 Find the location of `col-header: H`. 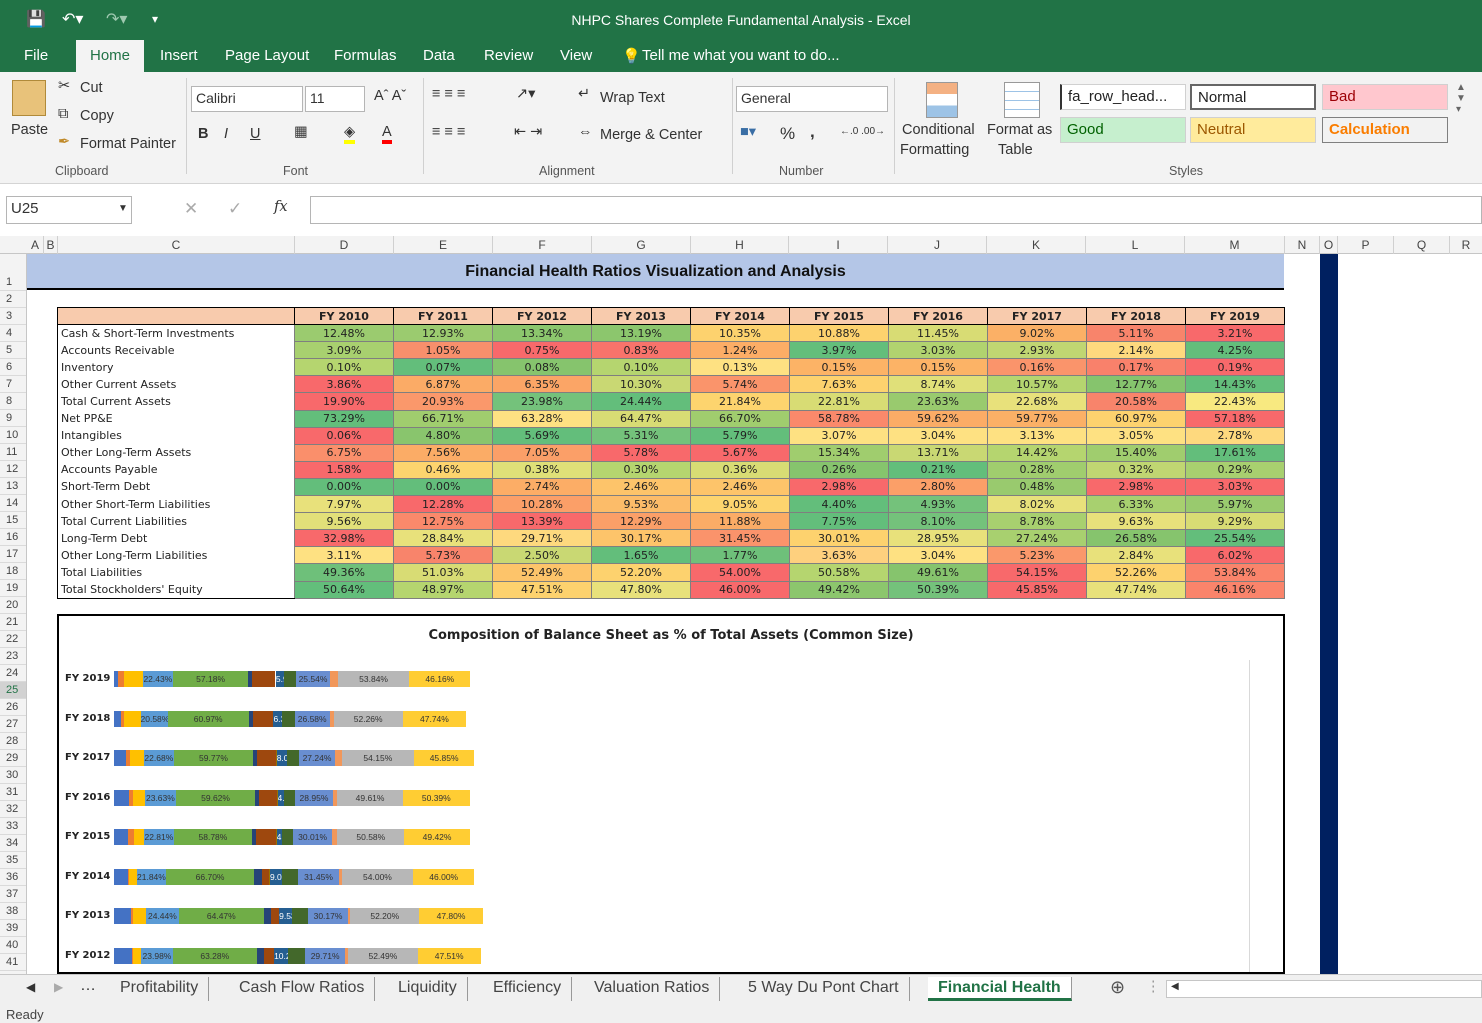

col-header: H is located at coordinates (740, 245).